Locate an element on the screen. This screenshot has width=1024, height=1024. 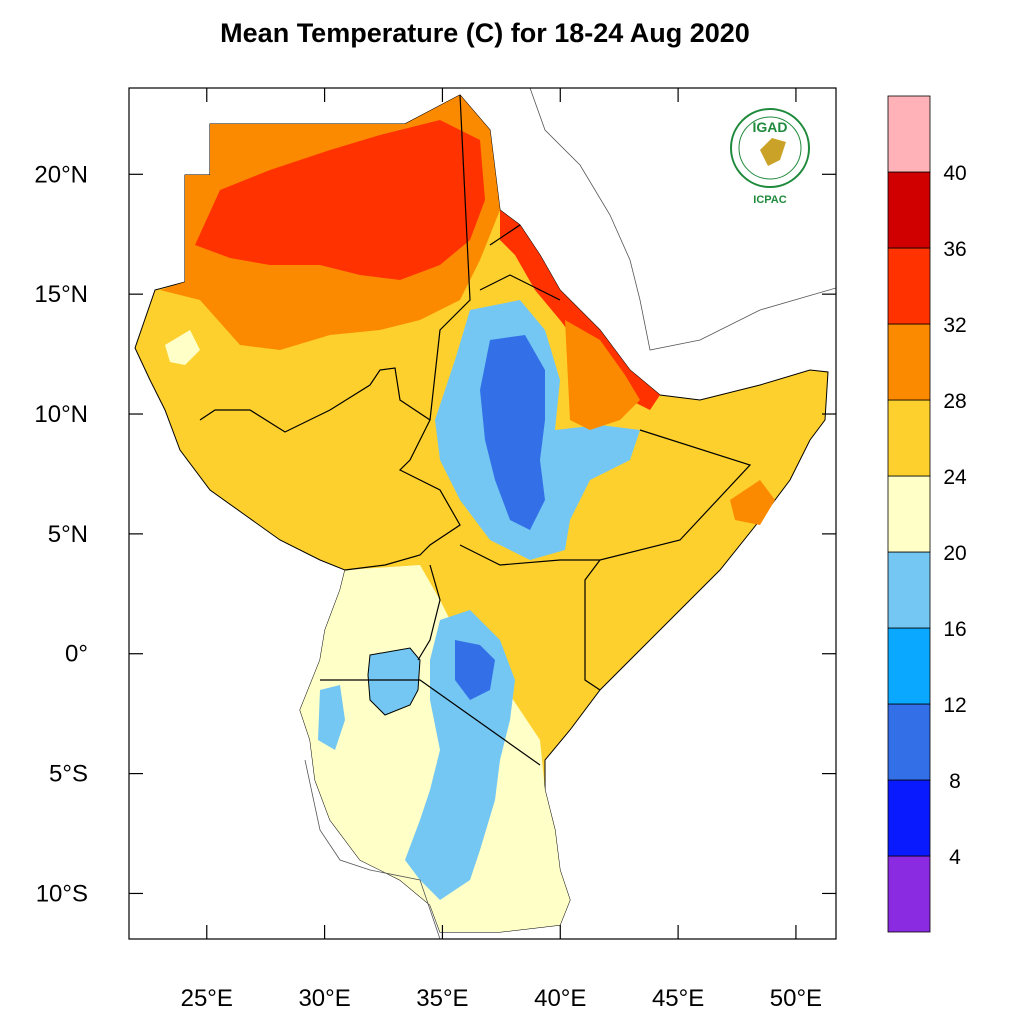
x-tick-label: 25°E is located at coordinates (207, 998).